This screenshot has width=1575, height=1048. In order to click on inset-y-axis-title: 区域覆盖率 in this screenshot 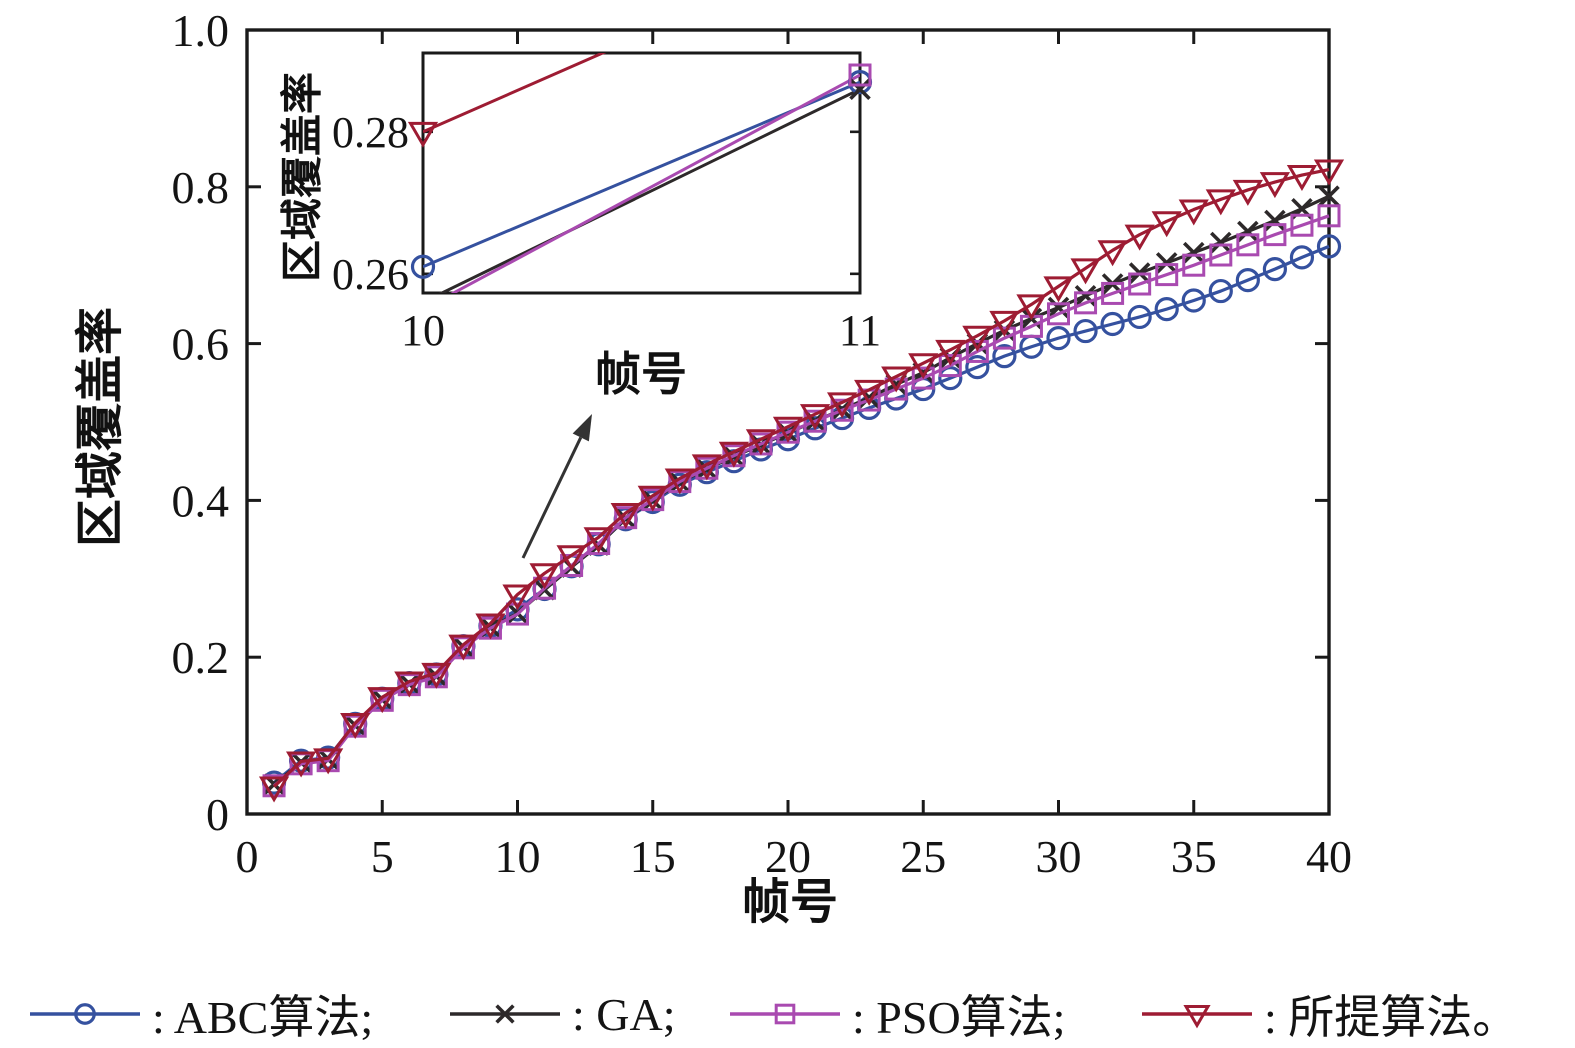, I will do `click(303, 177)`.